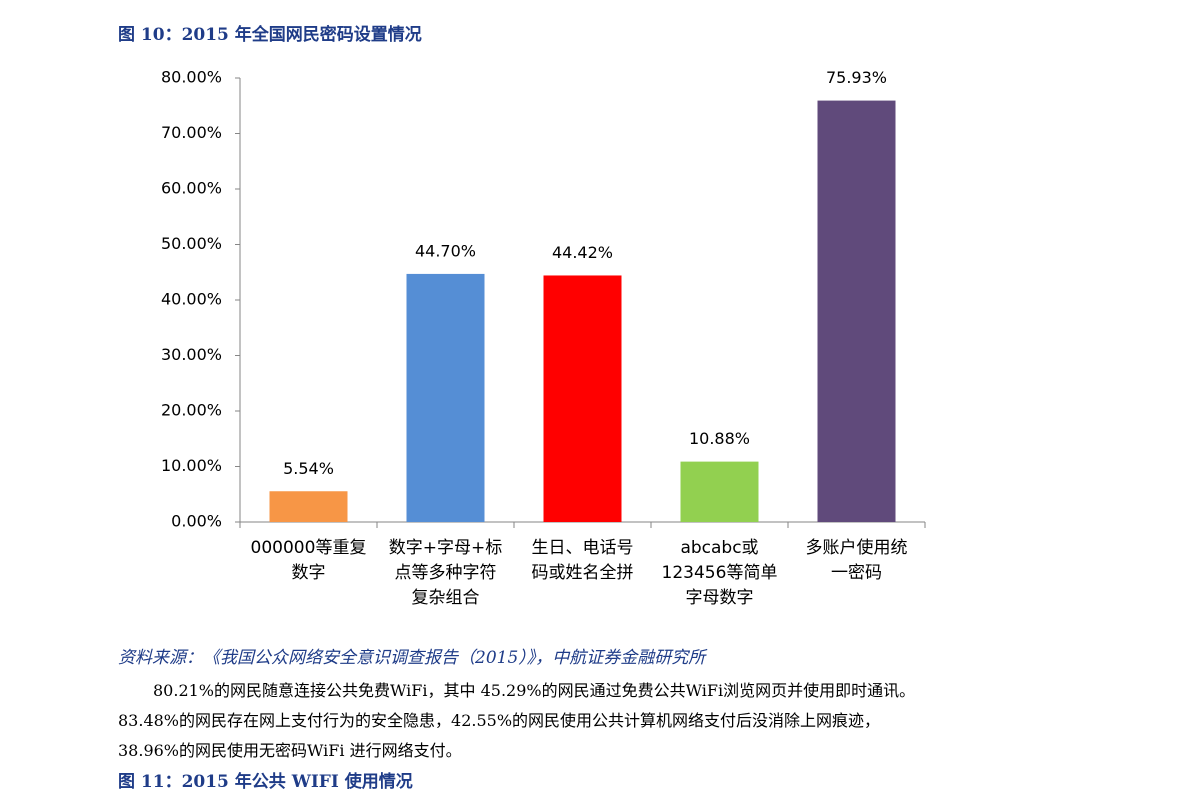  I want to click on y-tick-label: 40.00%, so click(191, 299).